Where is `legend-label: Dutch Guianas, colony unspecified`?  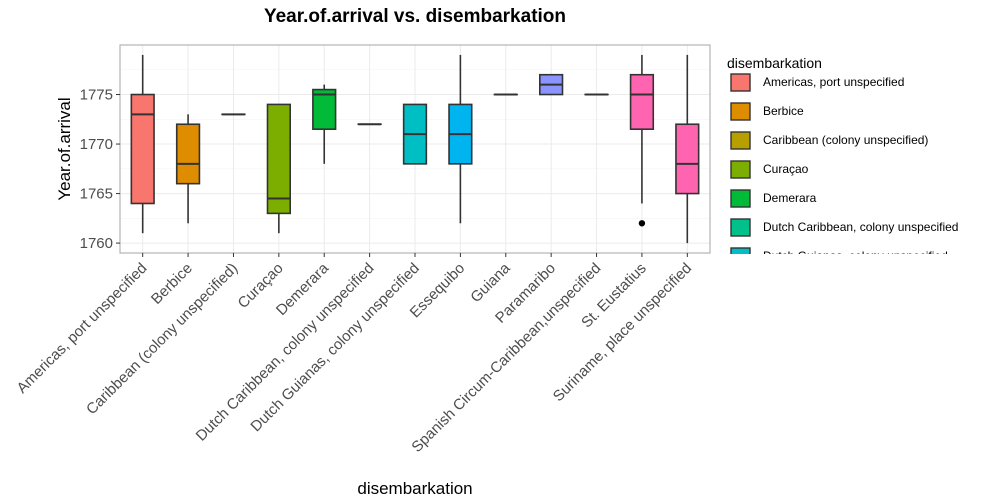
legend-label: Dutch Guianas, colony unspecified is located at coordinates (855, 256).